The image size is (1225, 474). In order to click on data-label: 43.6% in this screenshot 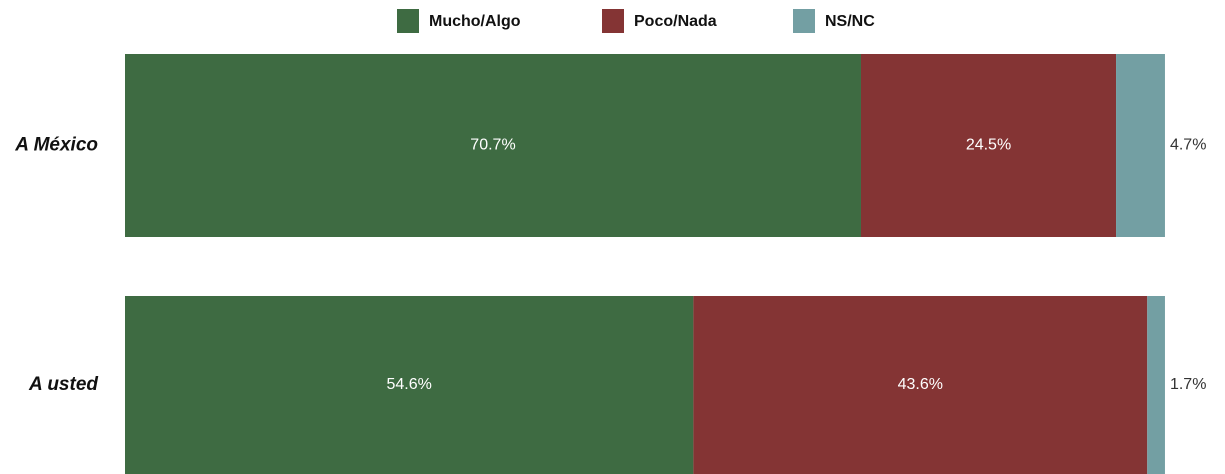, I will do `click(920, 384)`.